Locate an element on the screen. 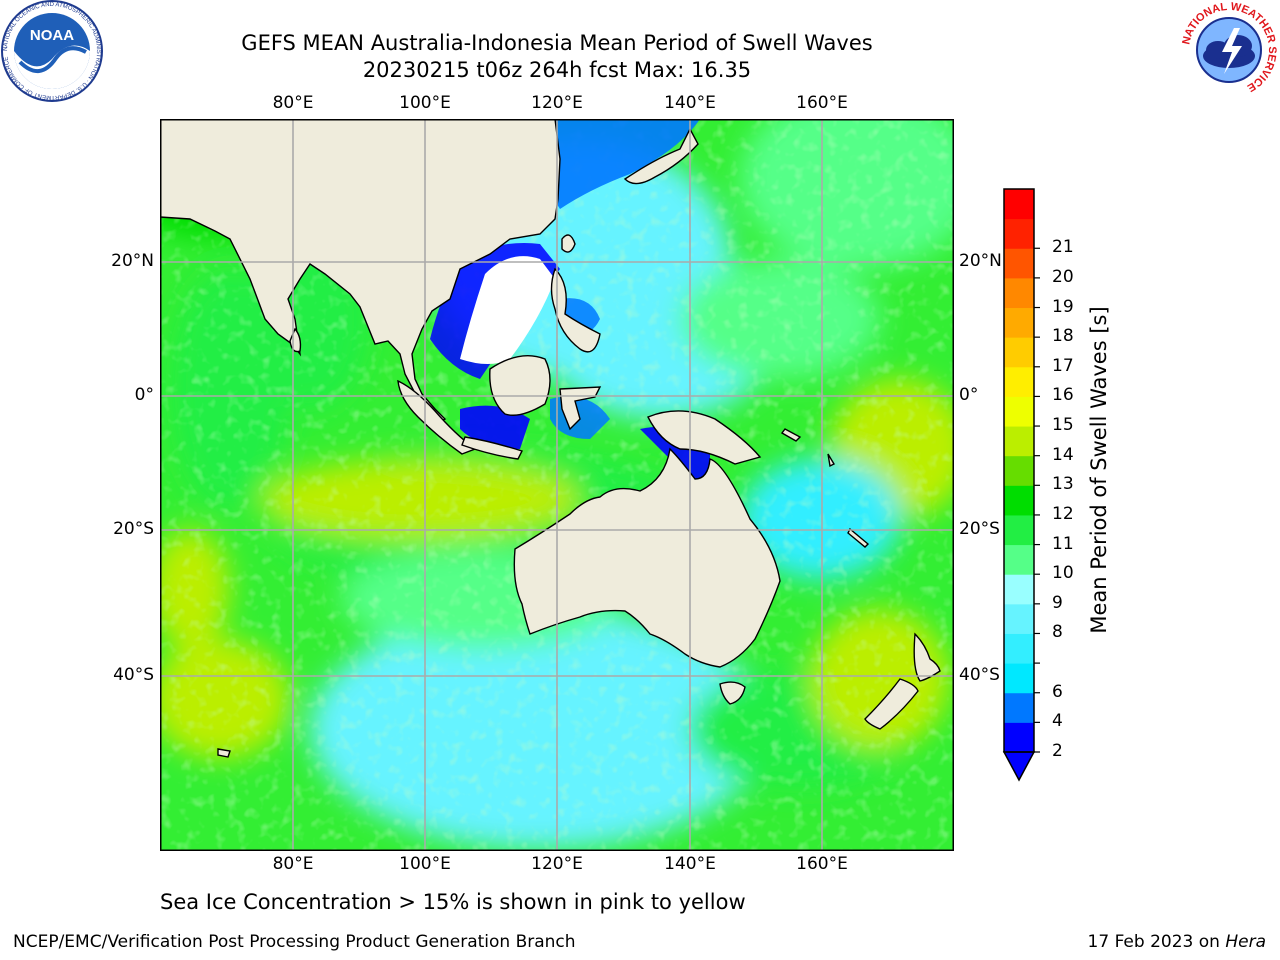 The image size is (1280, 960). lat-tick-left-20s: 20°S is located at coordinates (133, 529).